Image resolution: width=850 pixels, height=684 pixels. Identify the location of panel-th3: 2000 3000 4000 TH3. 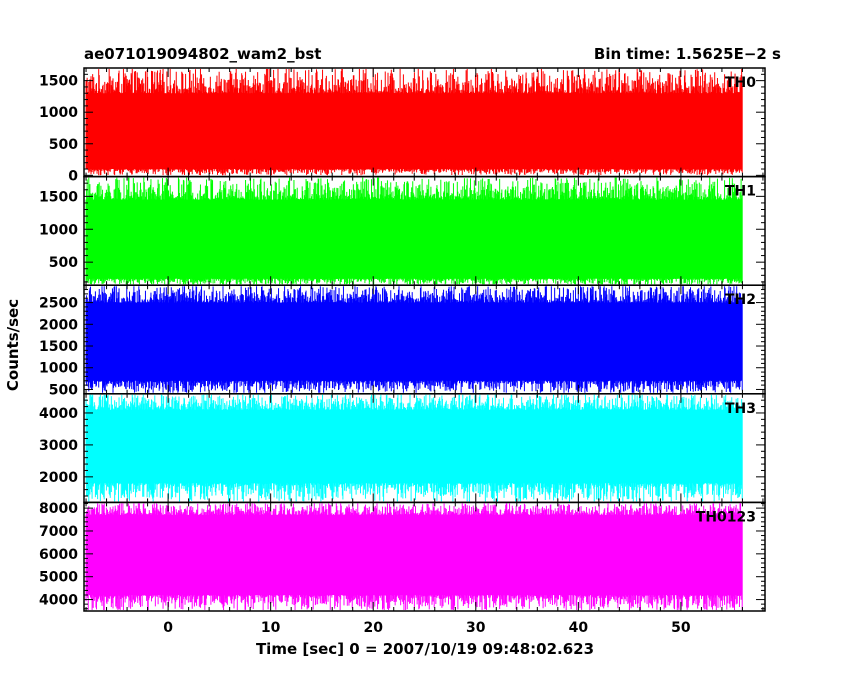
(402, 448).